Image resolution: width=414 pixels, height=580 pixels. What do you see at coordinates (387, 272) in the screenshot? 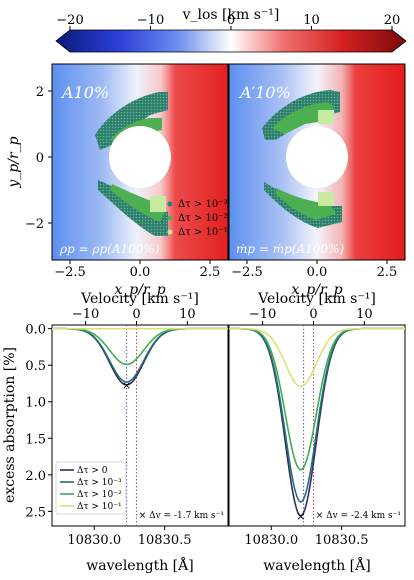
I see `map-xtick-label-right: 2.5` at bounding box center [387, 272].